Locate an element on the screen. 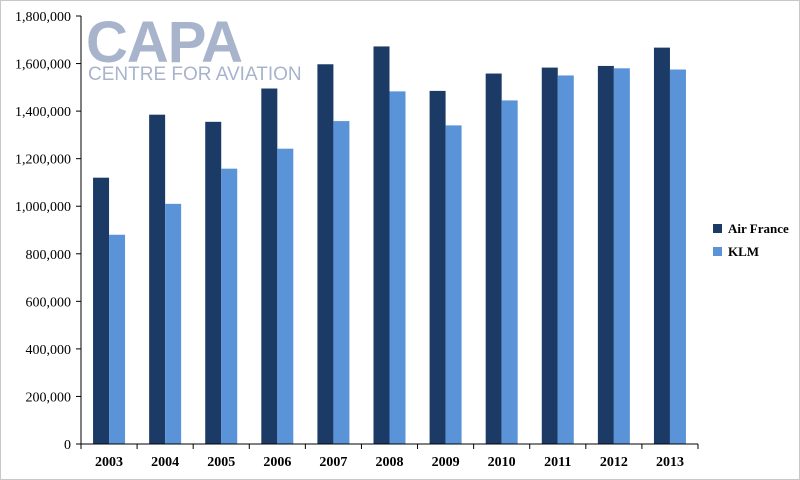 The width and height of the screenshot is (800, 480). y-tick-label: 200,000 is located at coordinates (49, 397).